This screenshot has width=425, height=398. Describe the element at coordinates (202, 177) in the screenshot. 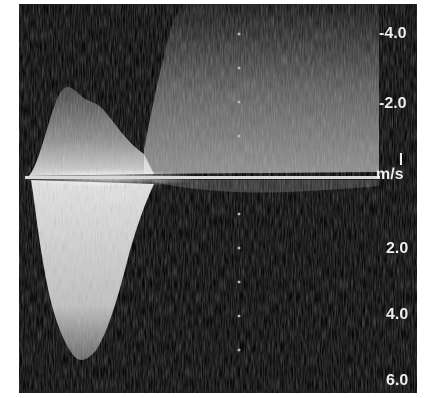

I see `zero-baseline` at that location.